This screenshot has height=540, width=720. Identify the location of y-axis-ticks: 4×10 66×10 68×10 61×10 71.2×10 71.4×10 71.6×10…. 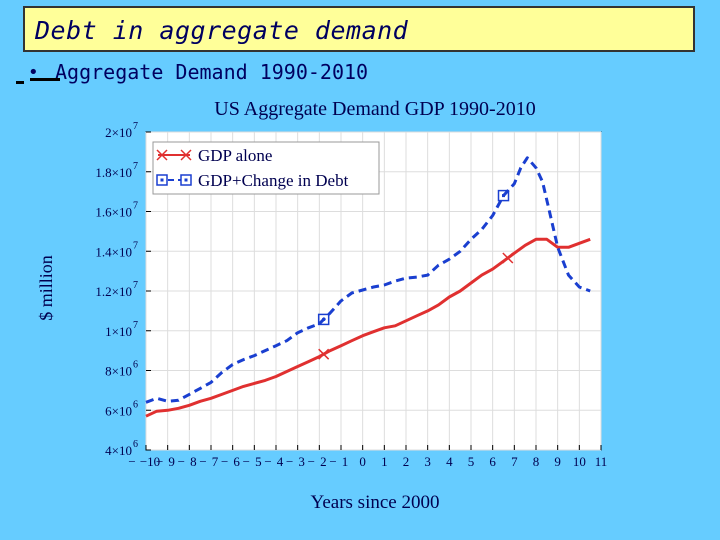
(123, 289).